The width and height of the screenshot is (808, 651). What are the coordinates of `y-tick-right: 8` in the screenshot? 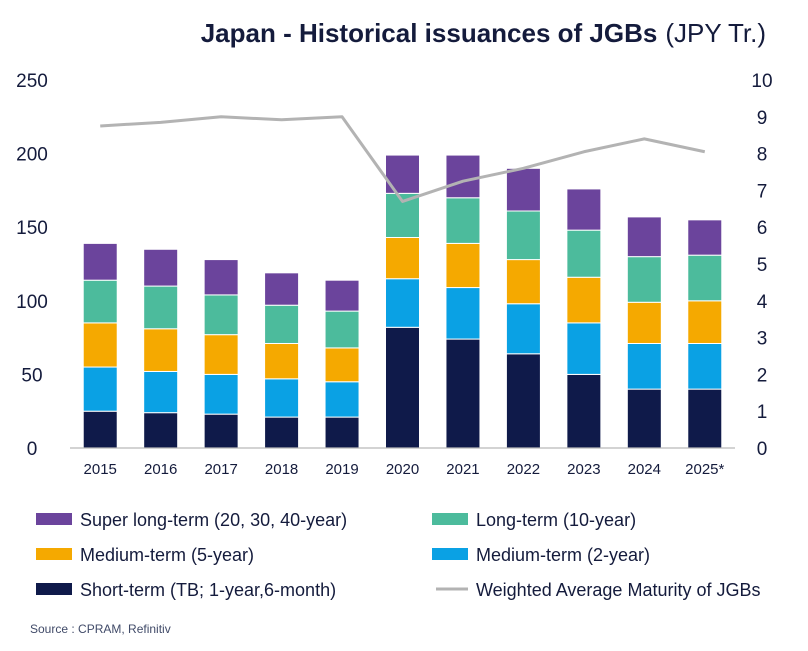 It's located at (762, 155).